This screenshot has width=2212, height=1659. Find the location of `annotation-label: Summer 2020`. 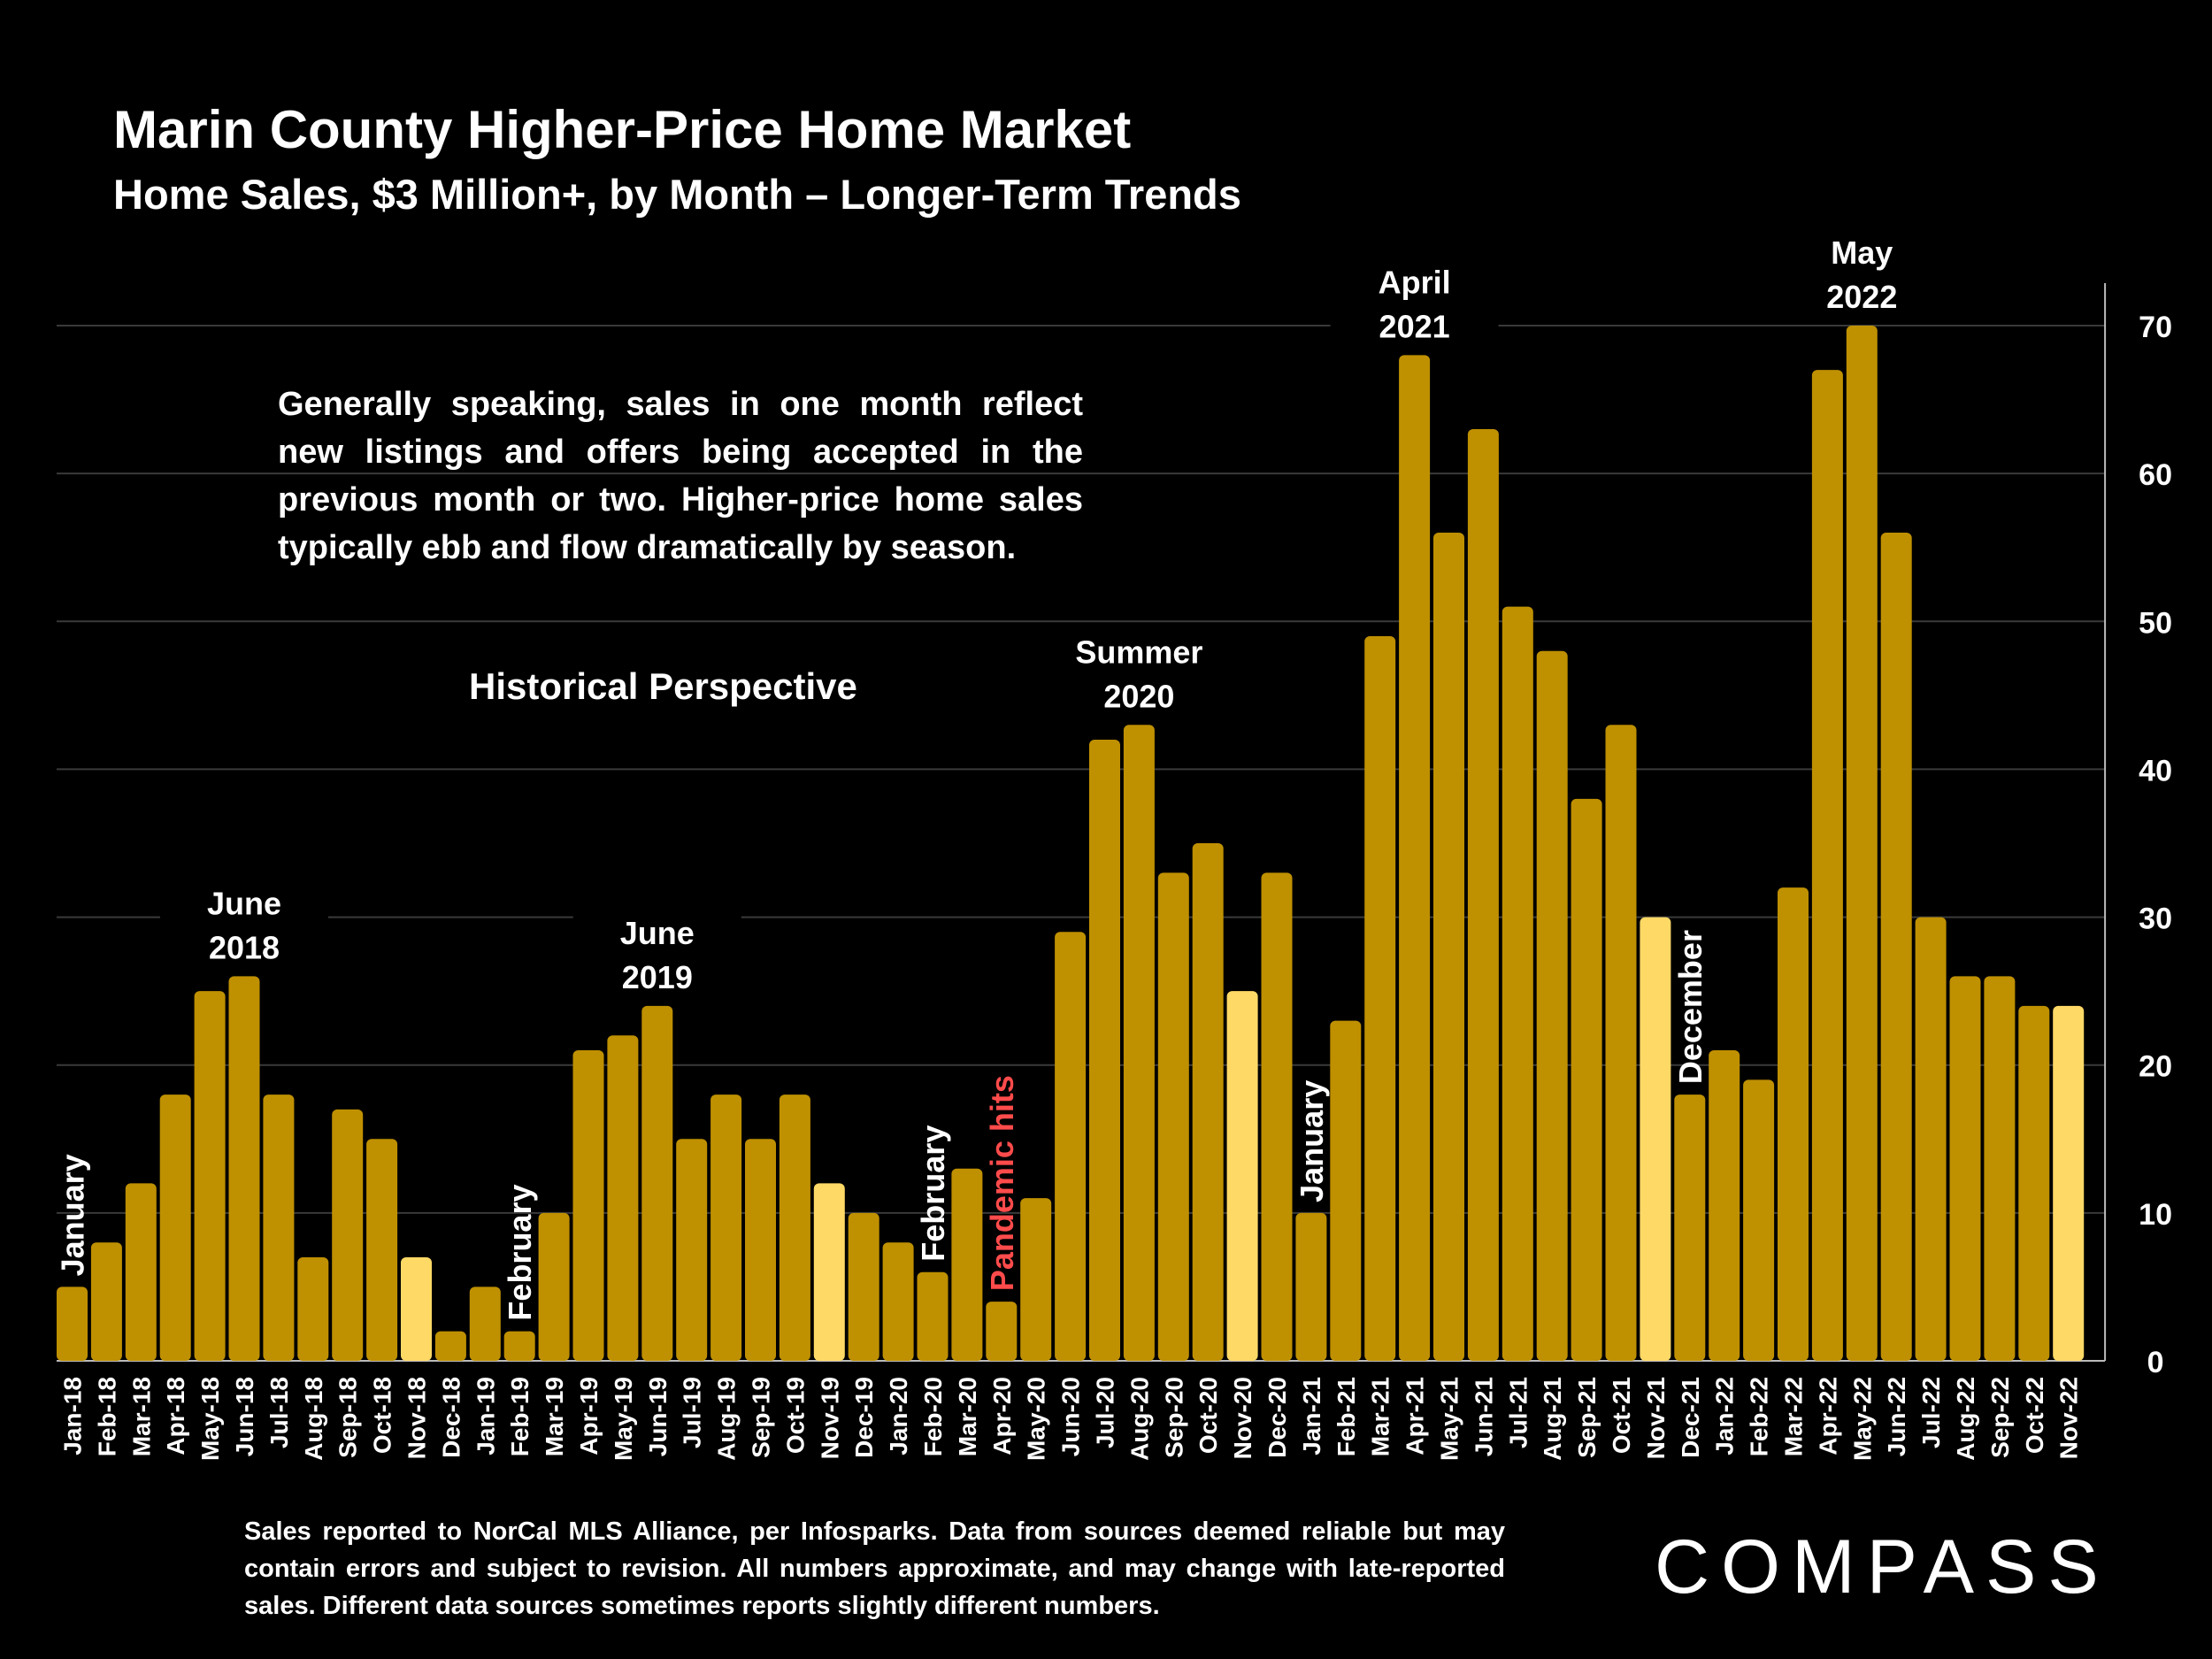

annotation-label: Summer 2020 is located at coordinates (1138, 674).